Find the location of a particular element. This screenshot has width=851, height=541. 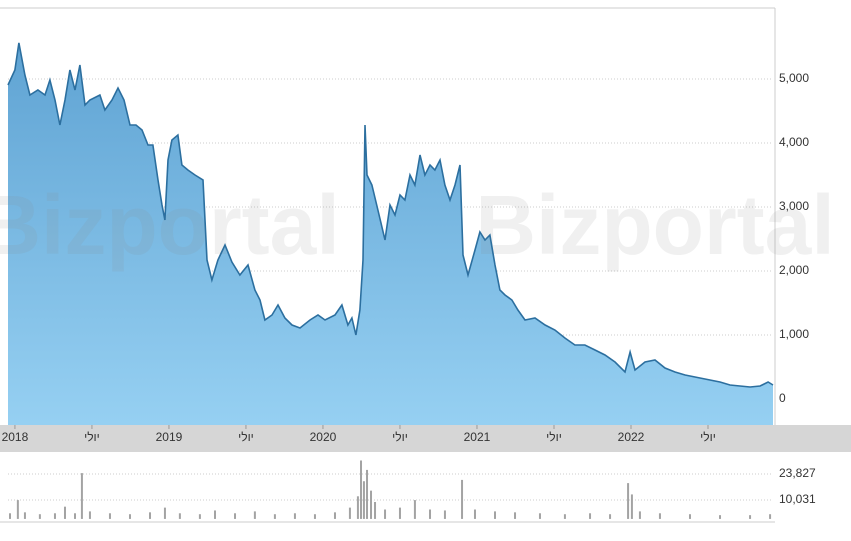

x-tick-label: 2022 is located at coordinates (631, 437).